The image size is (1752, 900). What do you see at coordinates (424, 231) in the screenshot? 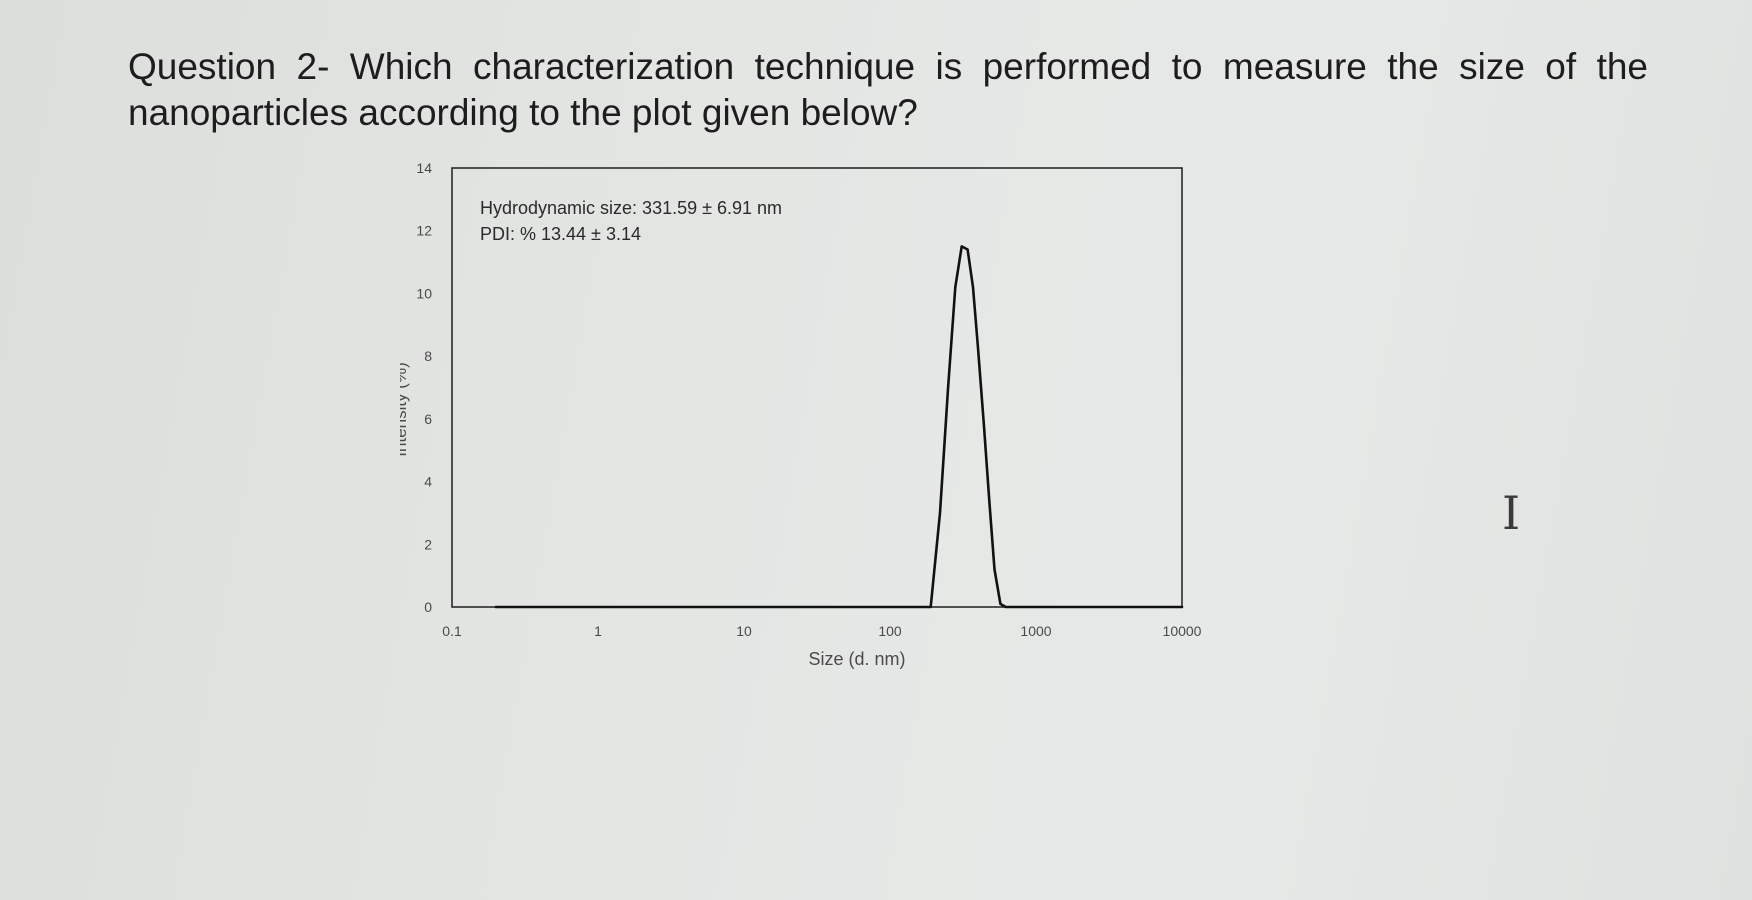
I see `y-tick-label: 12` at bounding box center [424, 231].